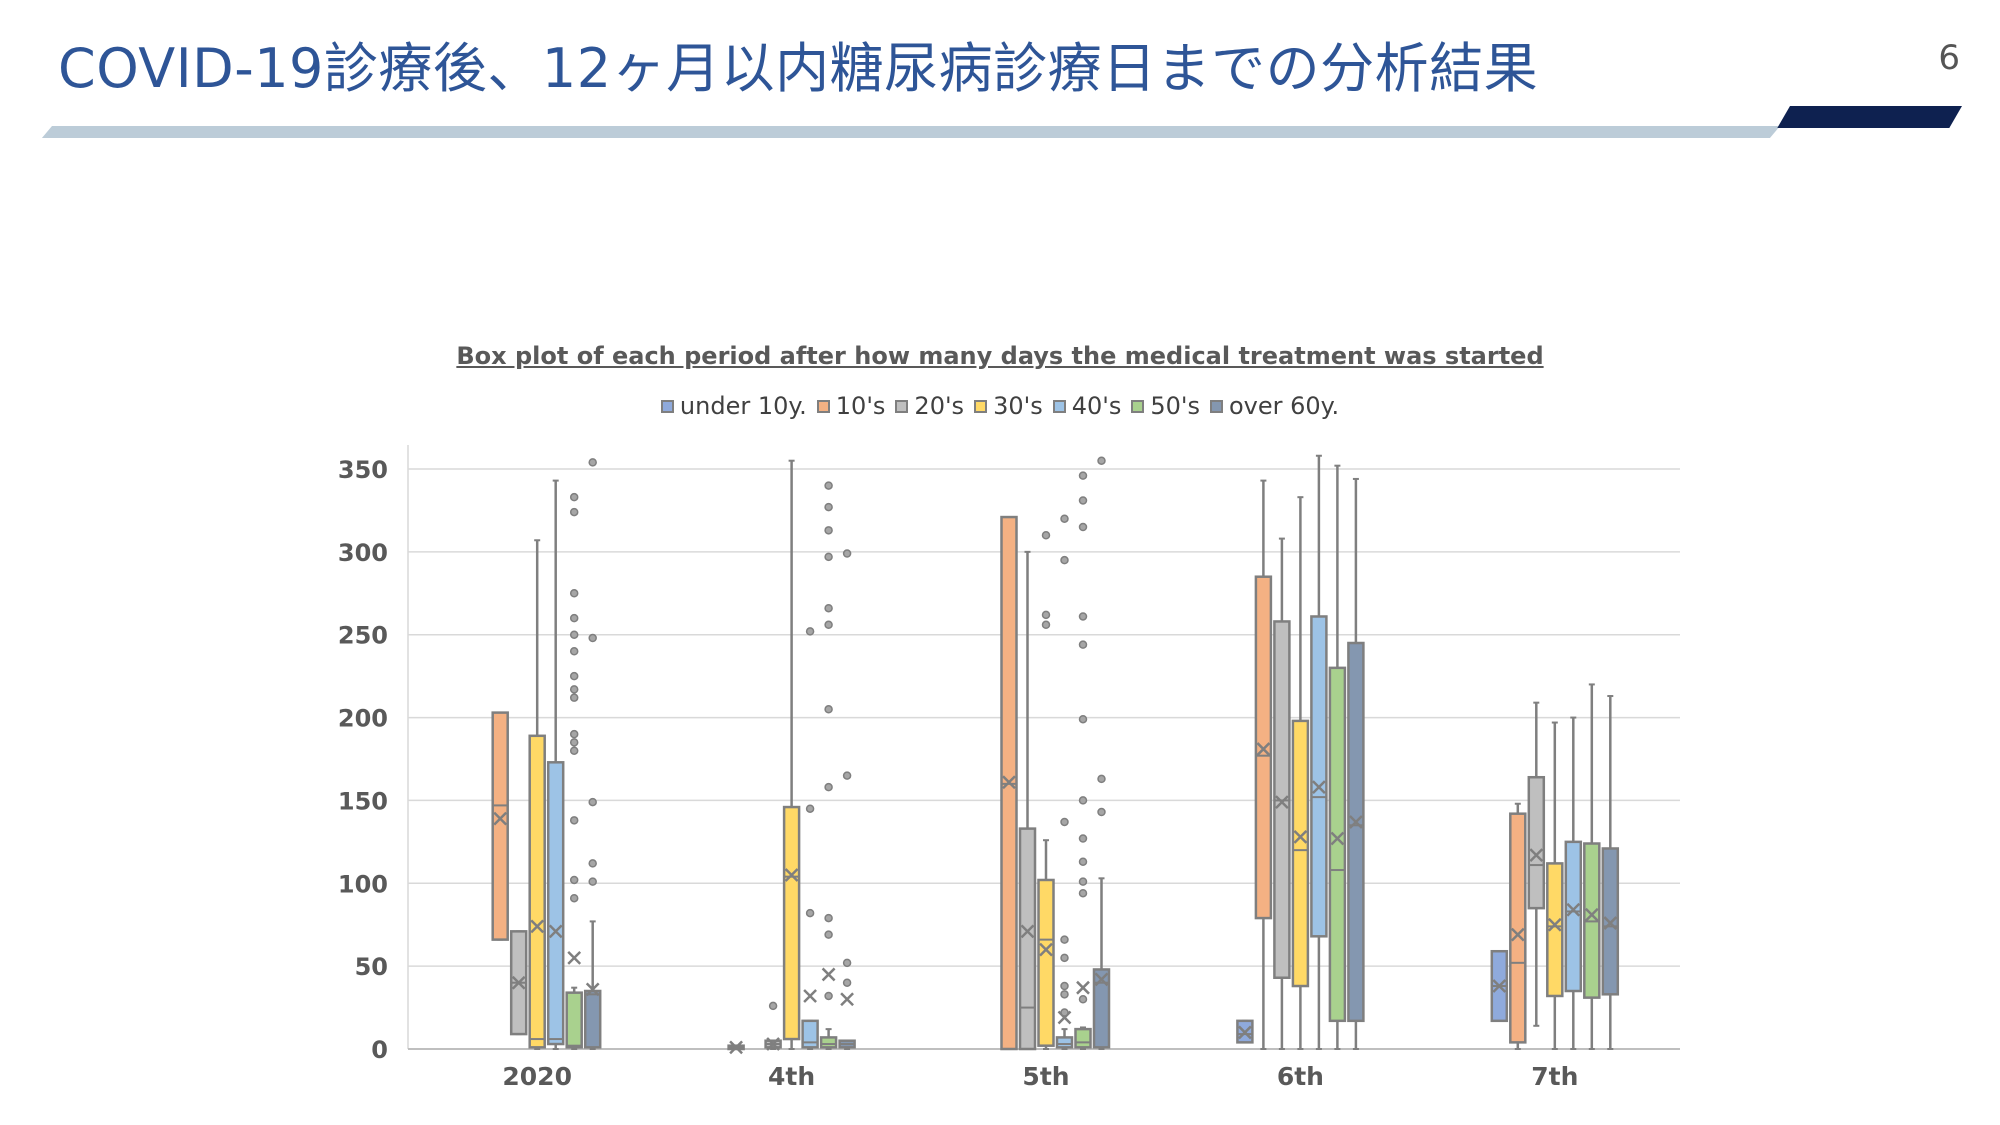 This screenshot has height=1125, width=2000. I want to click on y-tick-label: 0, so click(379, 1050).